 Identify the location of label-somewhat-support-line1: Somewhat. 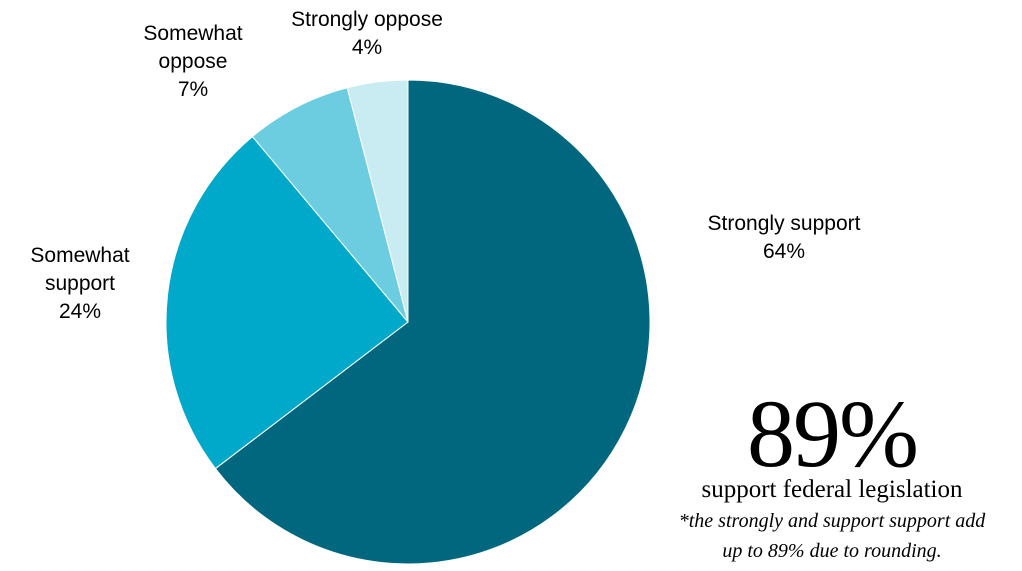
(80, 255).